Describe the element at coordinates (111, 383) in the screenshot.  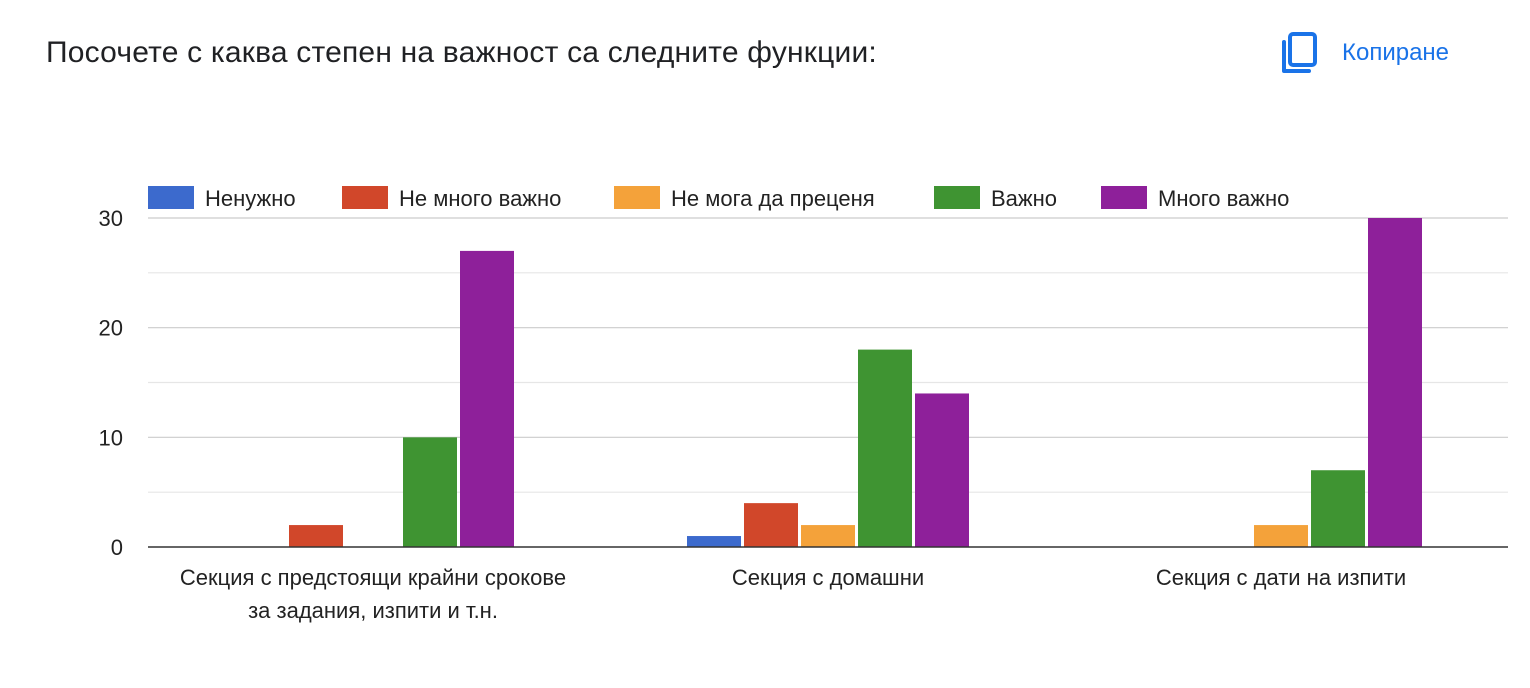
I see `y-axis-ticks: 0 10 20 30` at that location.